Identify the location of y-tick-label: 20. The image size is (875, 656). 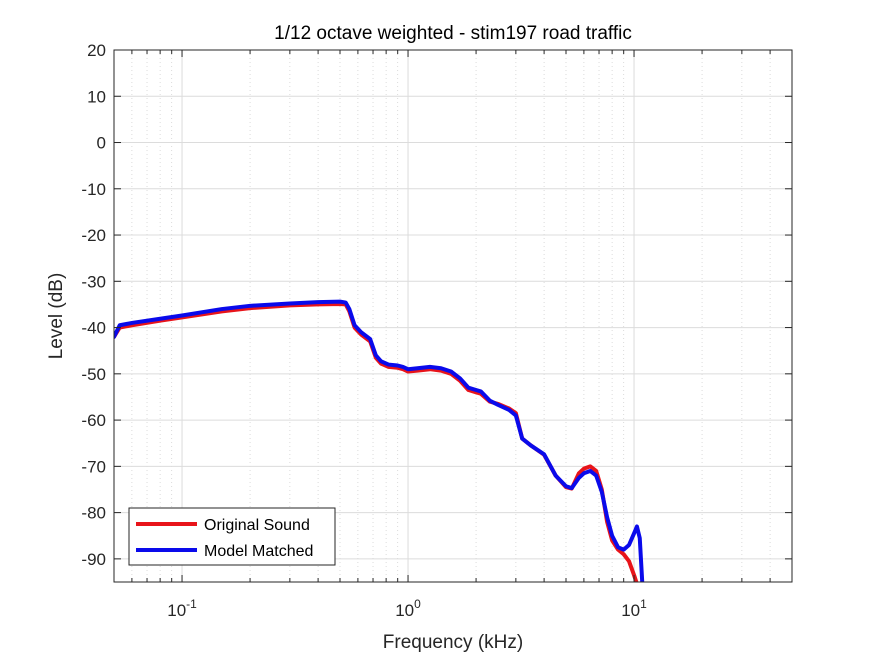
(96, 50).